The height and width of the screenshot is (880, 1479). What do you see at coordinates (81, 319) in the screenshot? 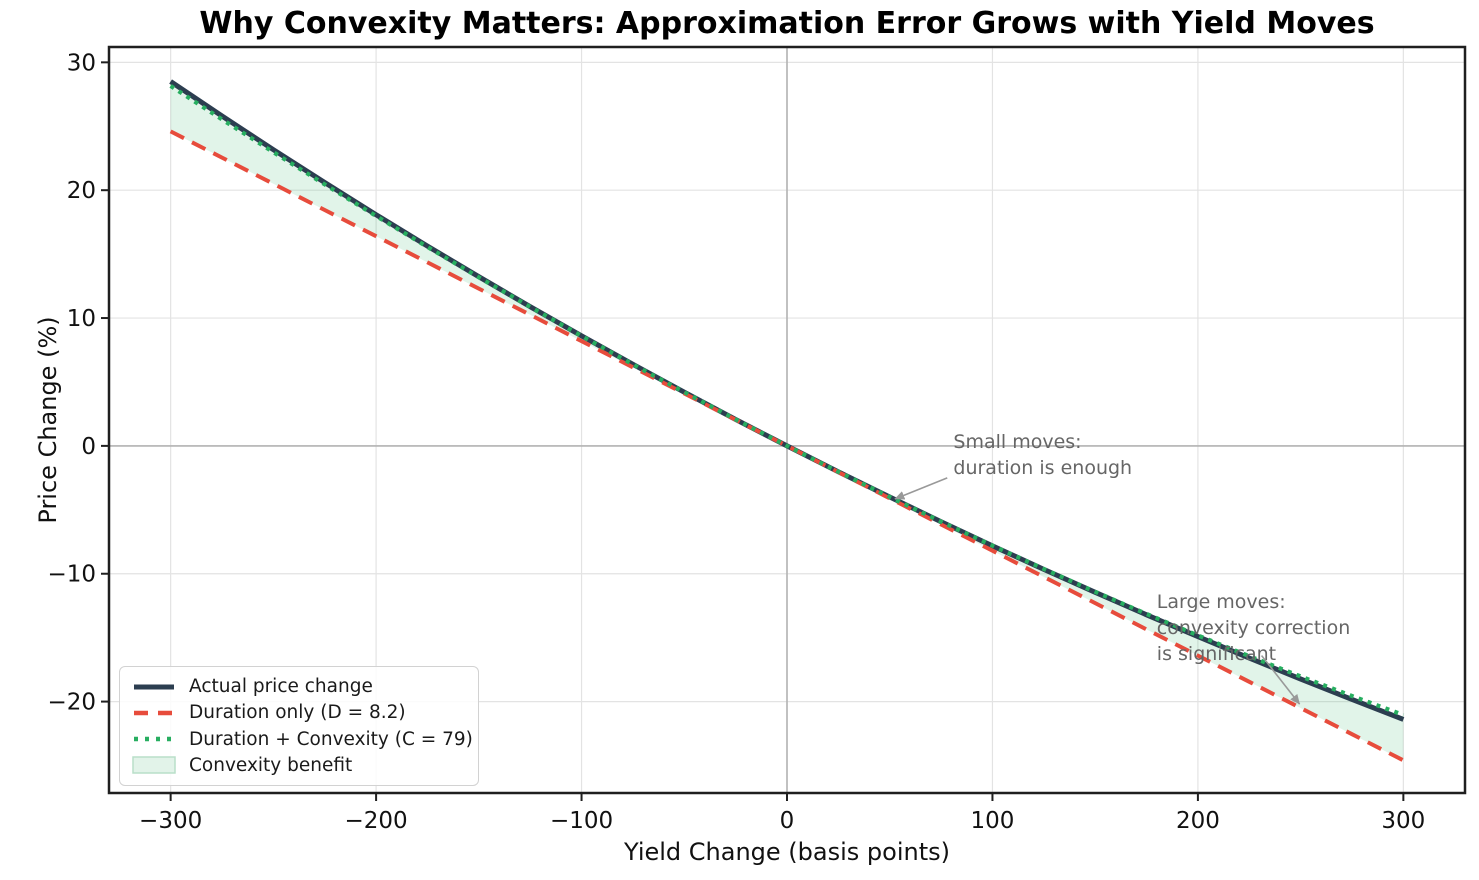
I see `y-tick-label: 10` at bounding box center [81, 319].